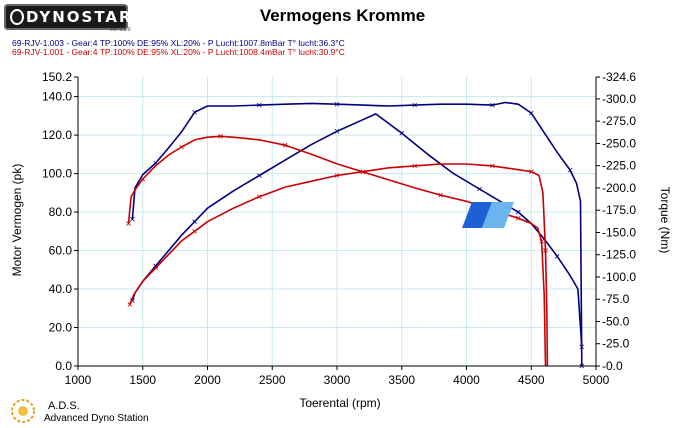  What do you see at coordinates (207, 380) in the screenshot?
I see `x-tick-label: 2000` at bounding box center [207, 380].